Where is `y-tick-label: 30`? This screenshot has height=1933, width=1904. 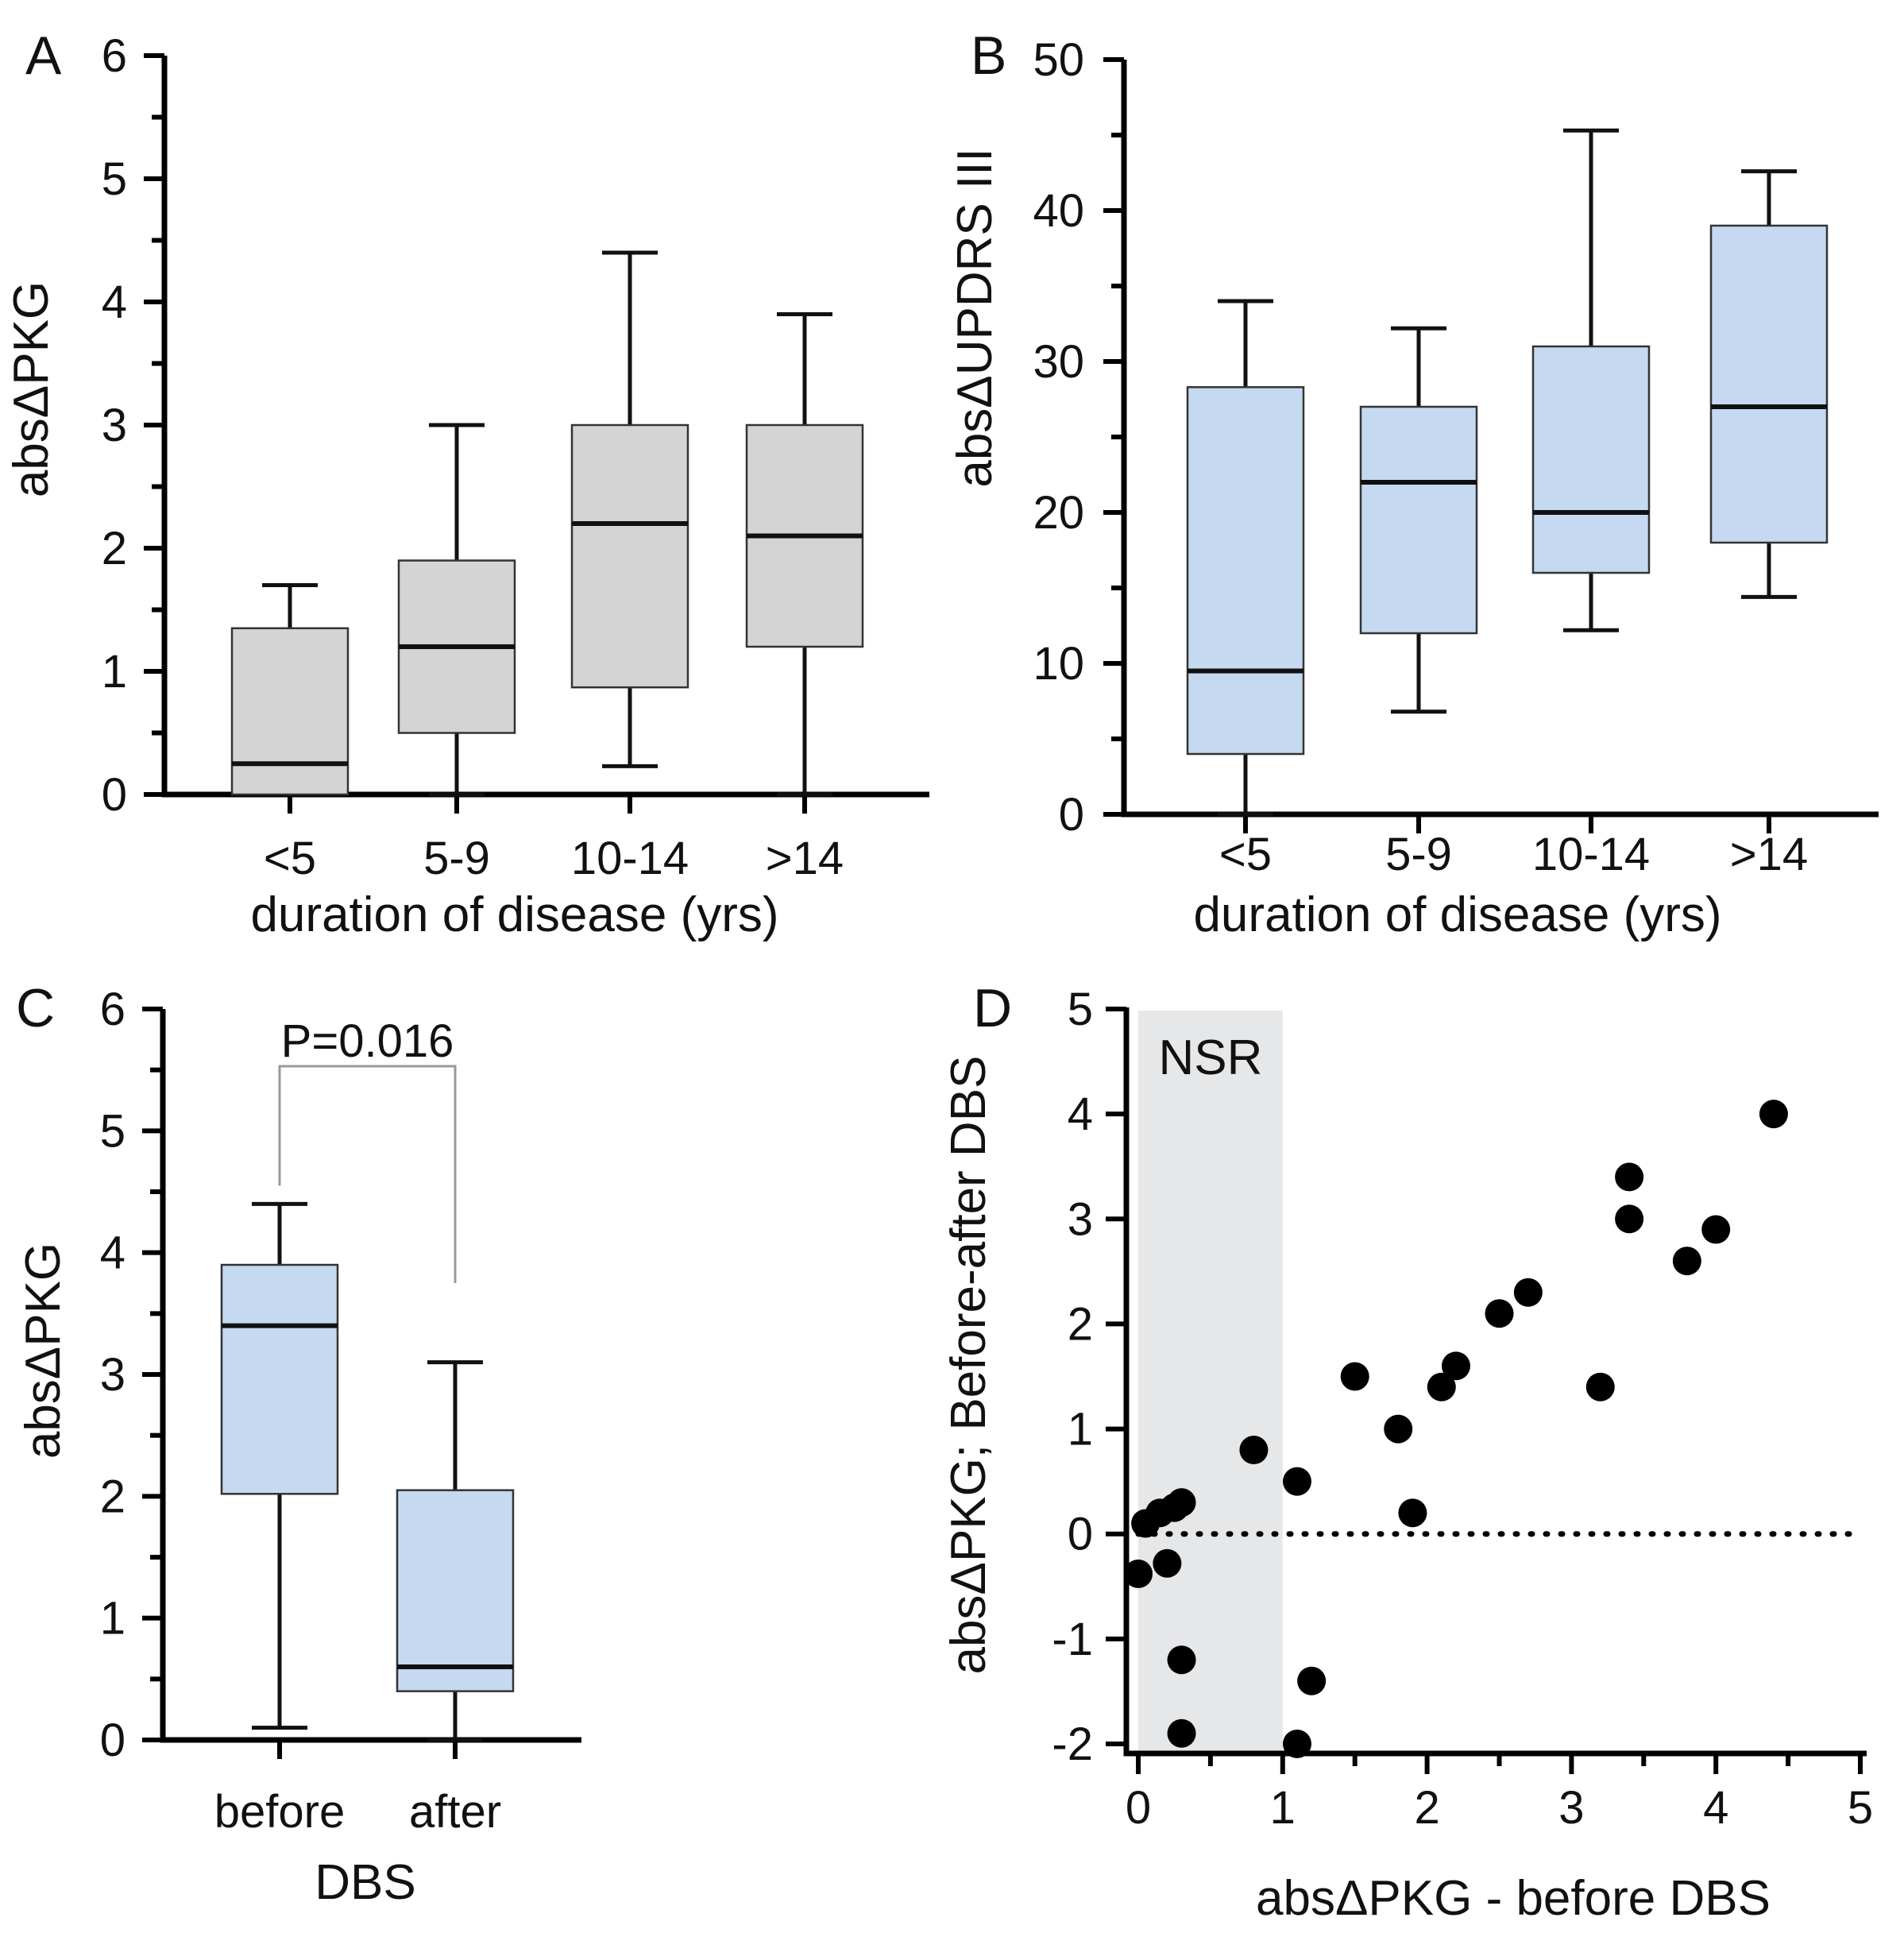
y-tick-label: 30 is located at coordinates (1058, 362).